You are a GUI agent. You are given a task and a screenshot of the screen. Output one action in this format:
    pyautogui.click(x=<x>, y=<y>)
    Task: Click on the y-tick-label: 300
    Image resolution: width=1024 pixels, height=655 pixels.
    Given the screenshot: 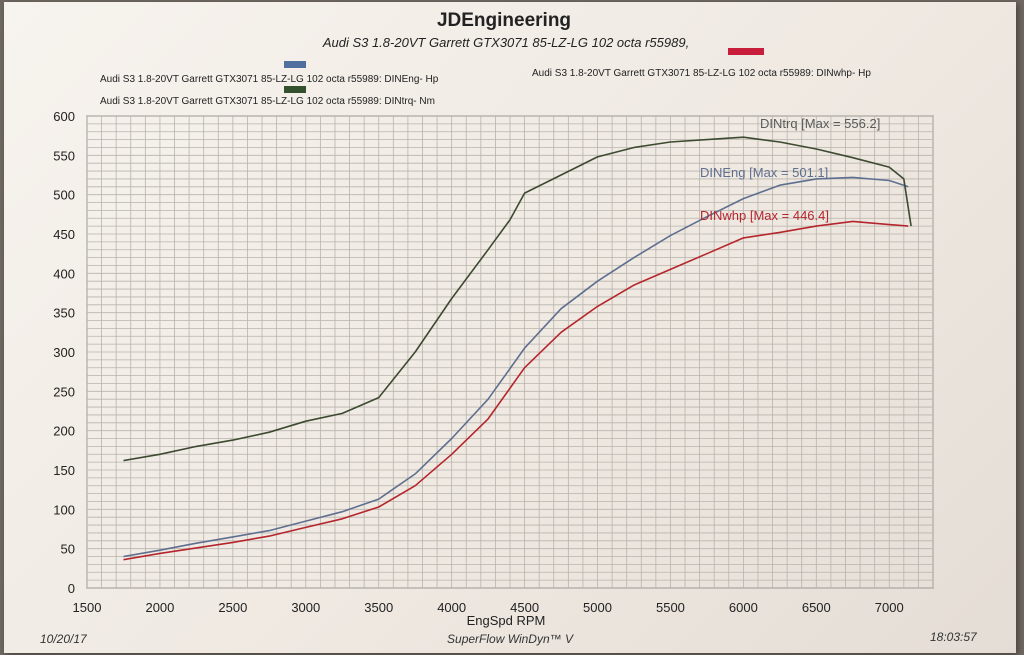 What is the action you would take?
    pyautogui.click(x=64, y=352)
    